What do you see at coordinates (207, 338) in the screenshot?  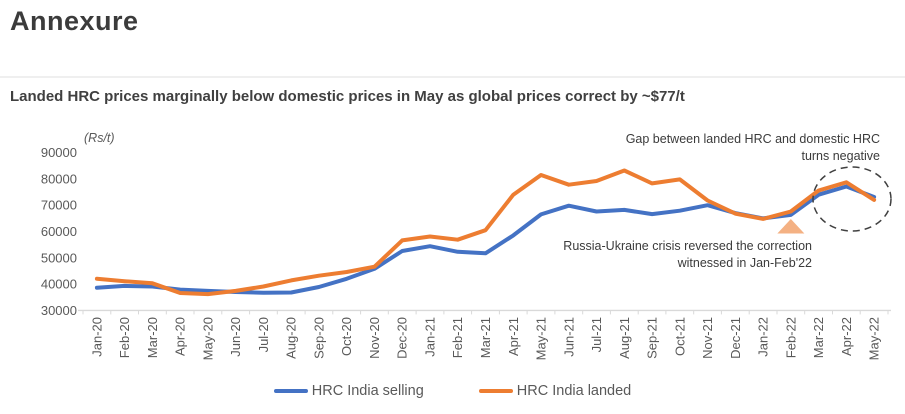 I see `x-axis-tick-label: May-20` at bounding box center [207, 338].